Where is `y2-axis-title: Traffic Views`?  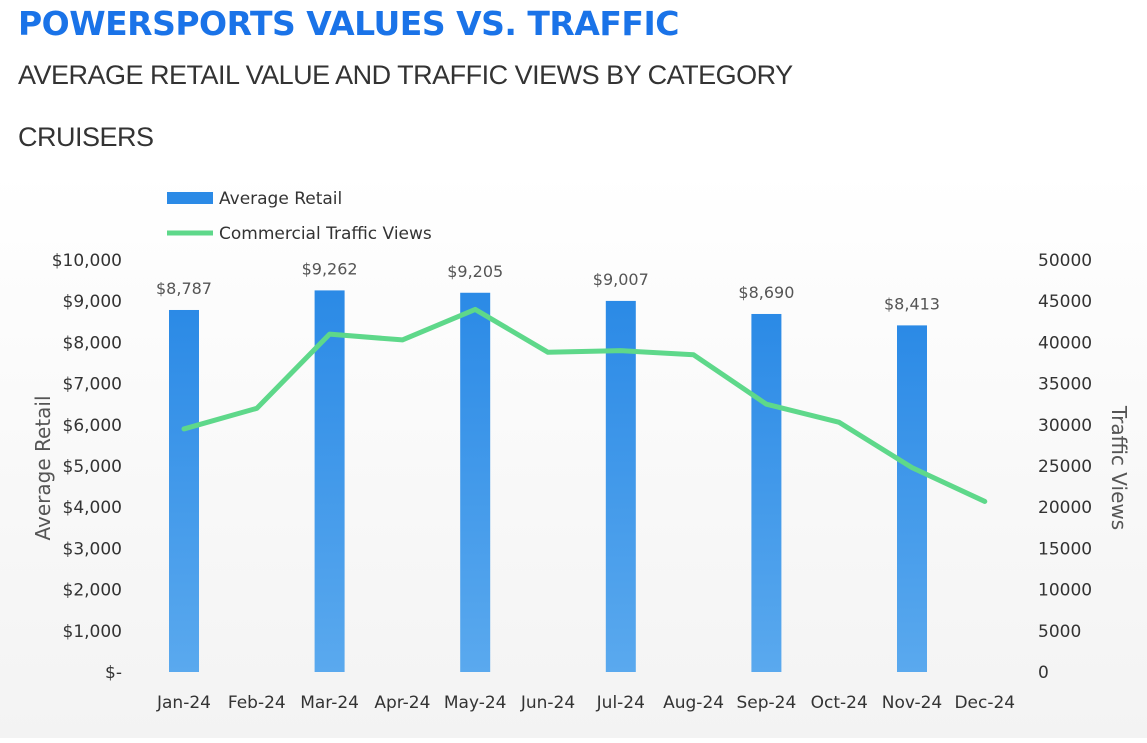
y2-axis-title: Traffic Views is located at coordinates (1119, 467).